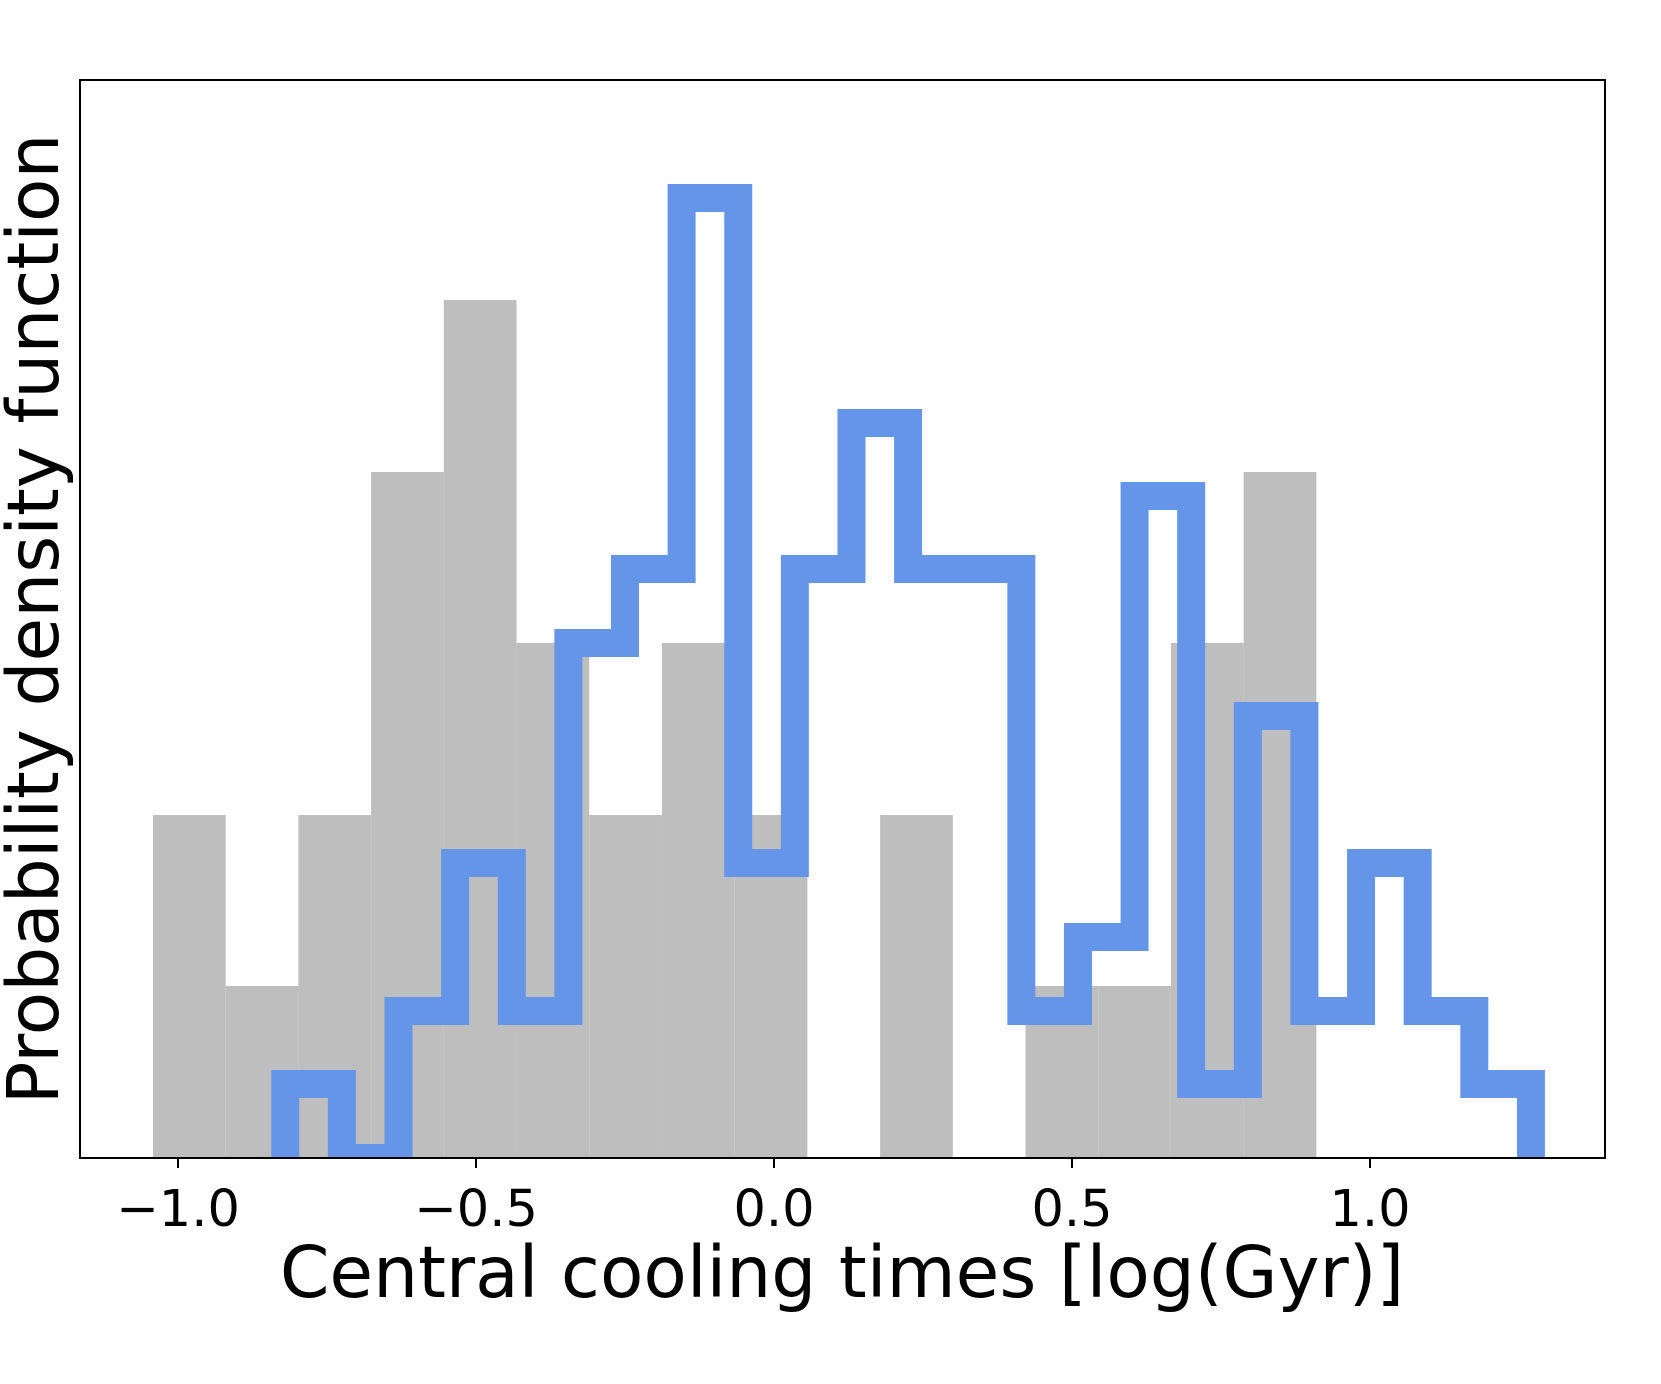 The height and width of the screenshot is (1384, 1661). What do you see at coordinates (1071, 1209) in the screenshot?
I see `x-tick-label: 0.5` at bounding box center [1071, 1209].